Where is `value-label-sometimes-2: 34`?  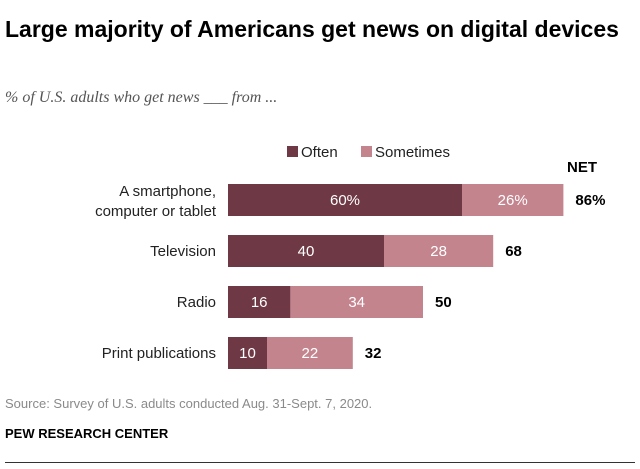 value-label-sometimes-2: 34 is located at coordinates (356, 302).